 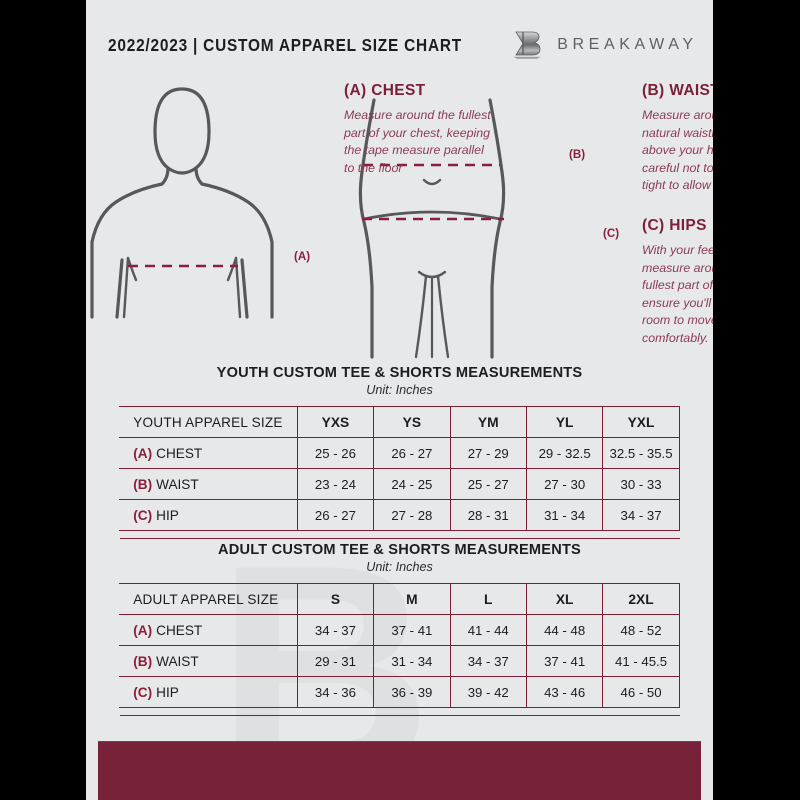 What do you see at coordinates (432, 228) in the screenshot?
I see `hips-figure` at bounding box center [432, 228].